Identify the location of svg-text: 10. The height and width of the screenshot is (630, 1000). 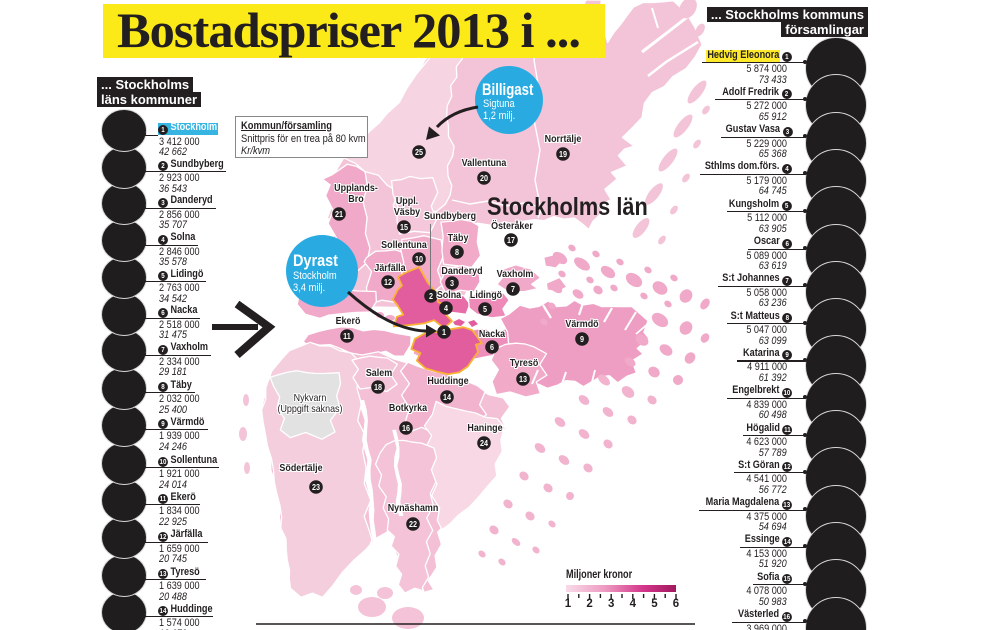
(419, 259).